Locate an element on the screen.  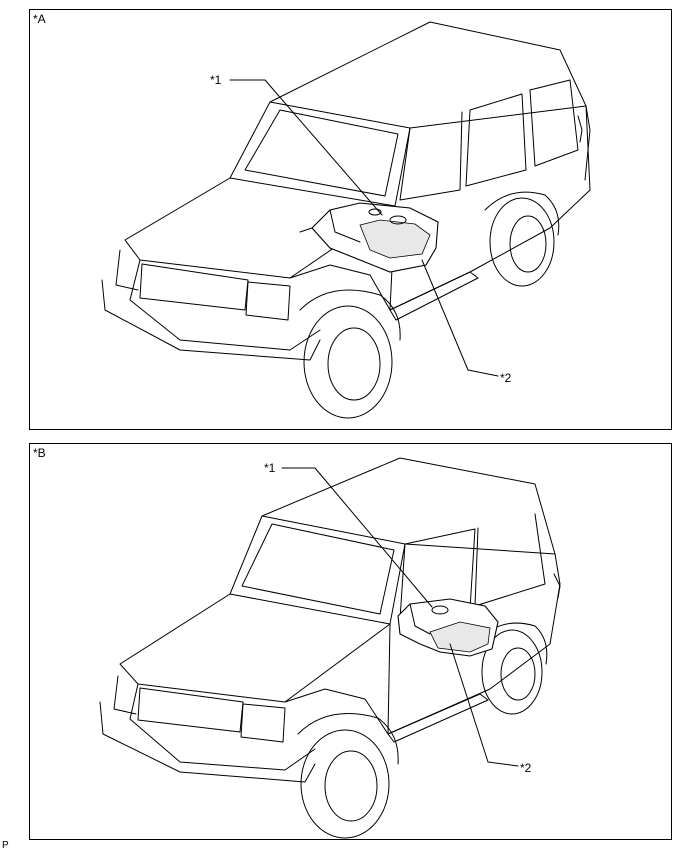
footer-code: P is located at coordinates (5, 845).